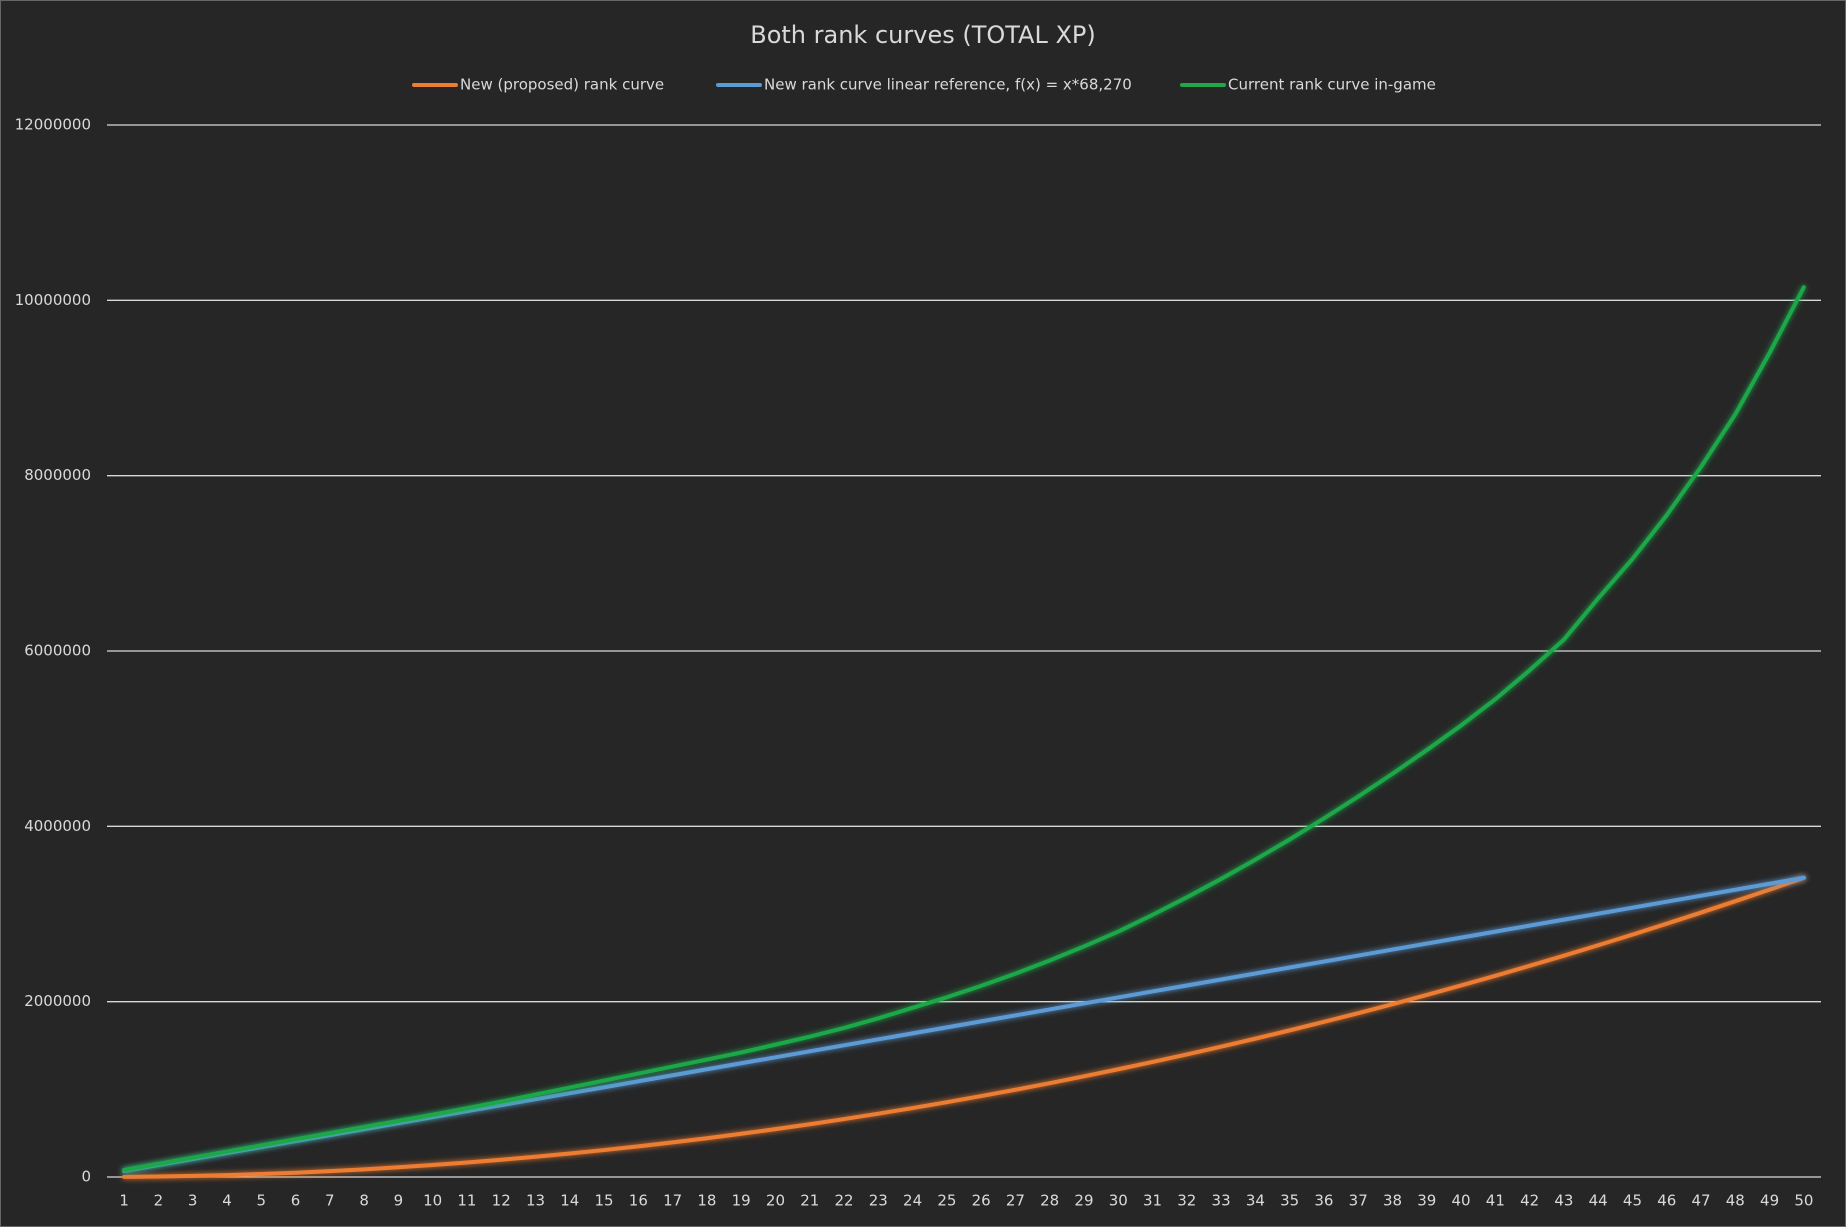  Describe the element at coordinates (1426, 1201) in the screenshot. I see `x-tick-label: 39` at that location.